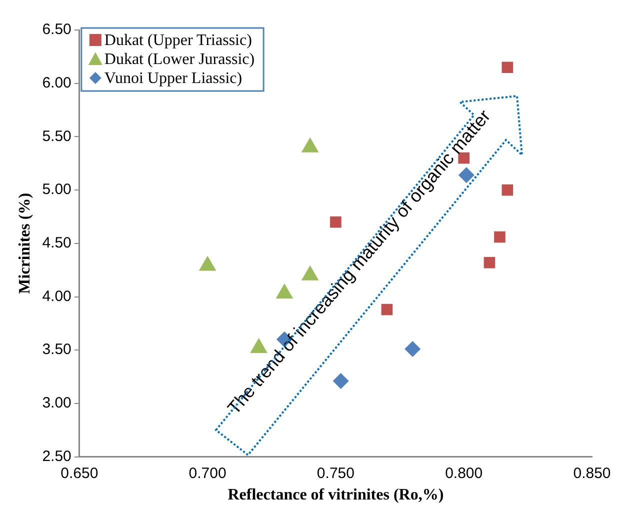 The image size is (622, 515). I want to click on y-tick-label: 4.50, so click(57, 243).